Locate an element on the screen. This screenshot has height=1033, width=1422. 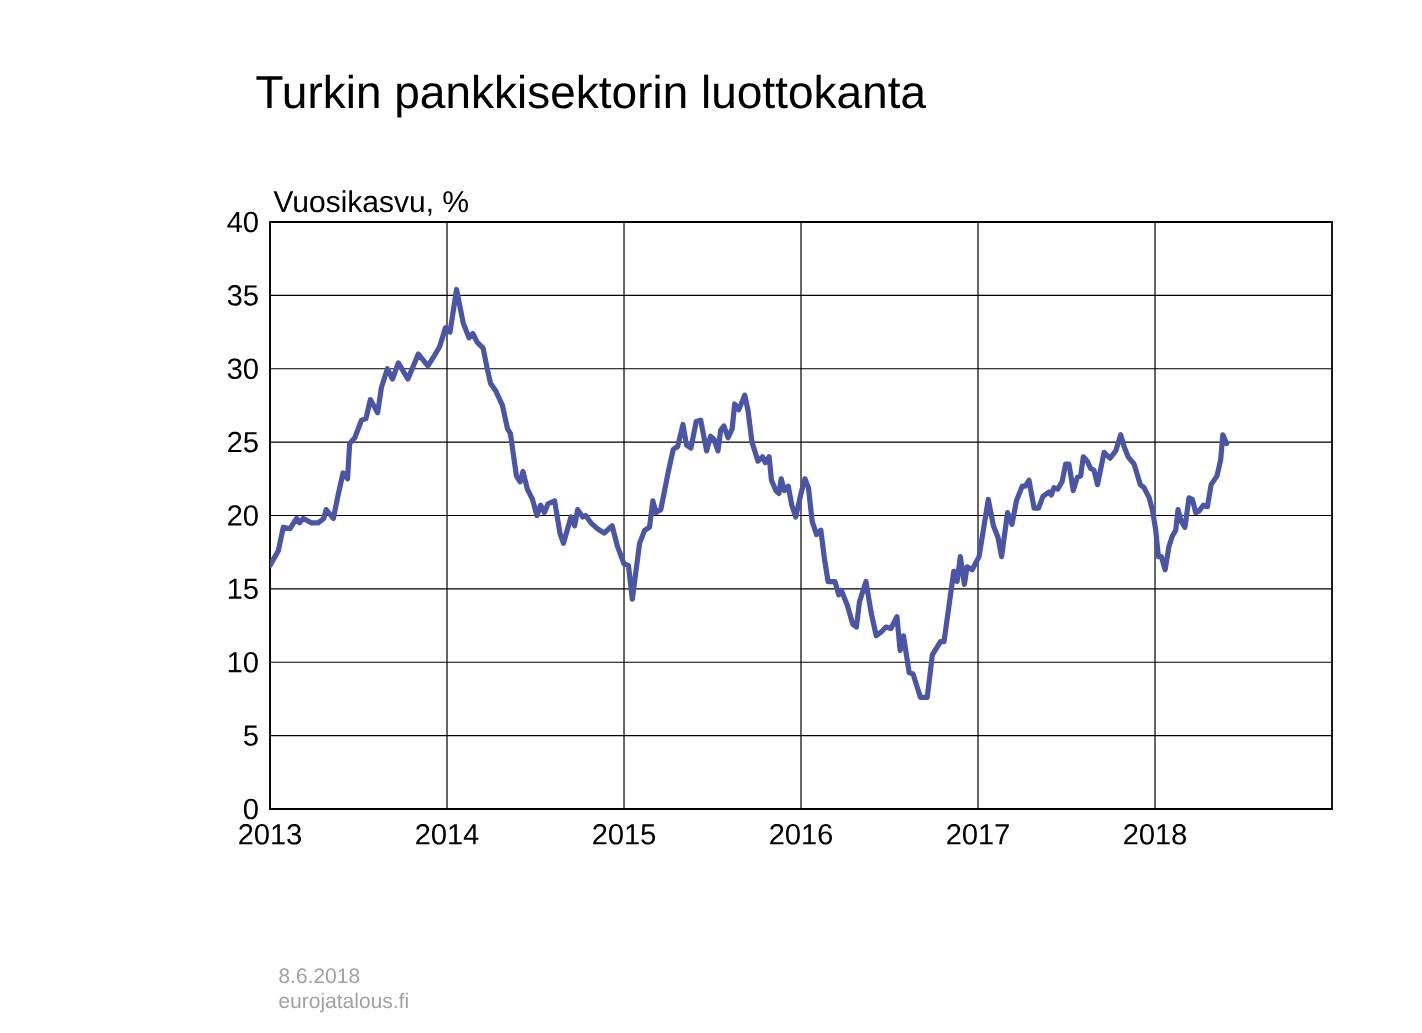
x-tick-label: 2013 is located at coordinates (270, 834).